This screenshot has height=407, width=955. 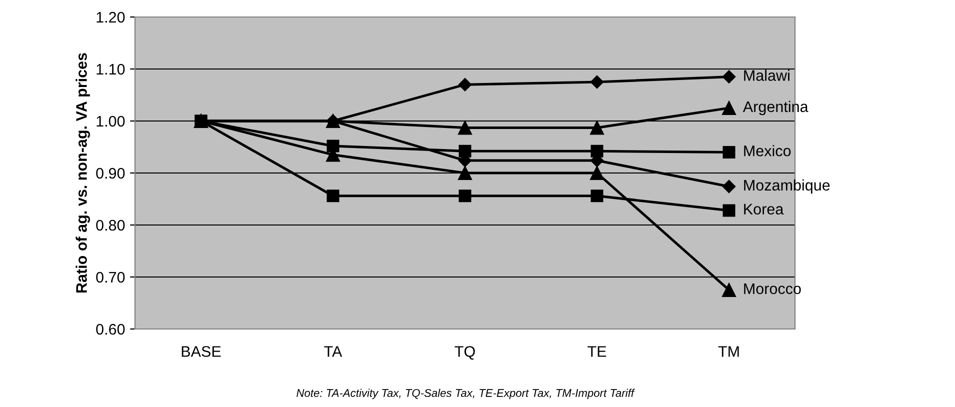 What do you see at coordinates (465, 394) in the screenshot?
I see `text: Note: TA-Activity Tax, TQ-Sales Tax, TE-Export Tax, TM-Import Tariff` at bounding box center [465, 394].